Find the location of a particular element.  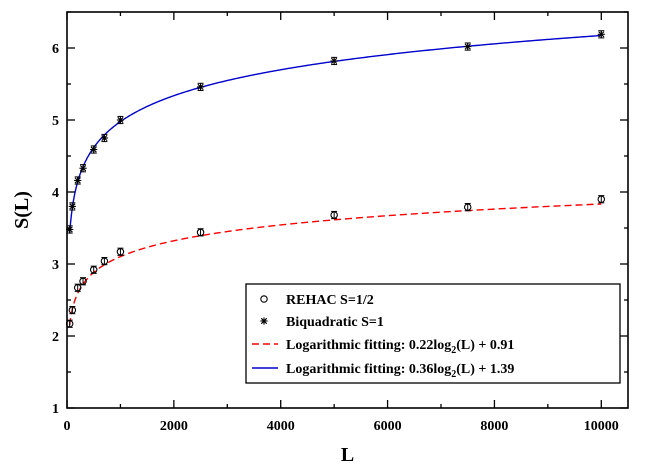

y-tick-label: 4 is located at coordinates (55, 193).